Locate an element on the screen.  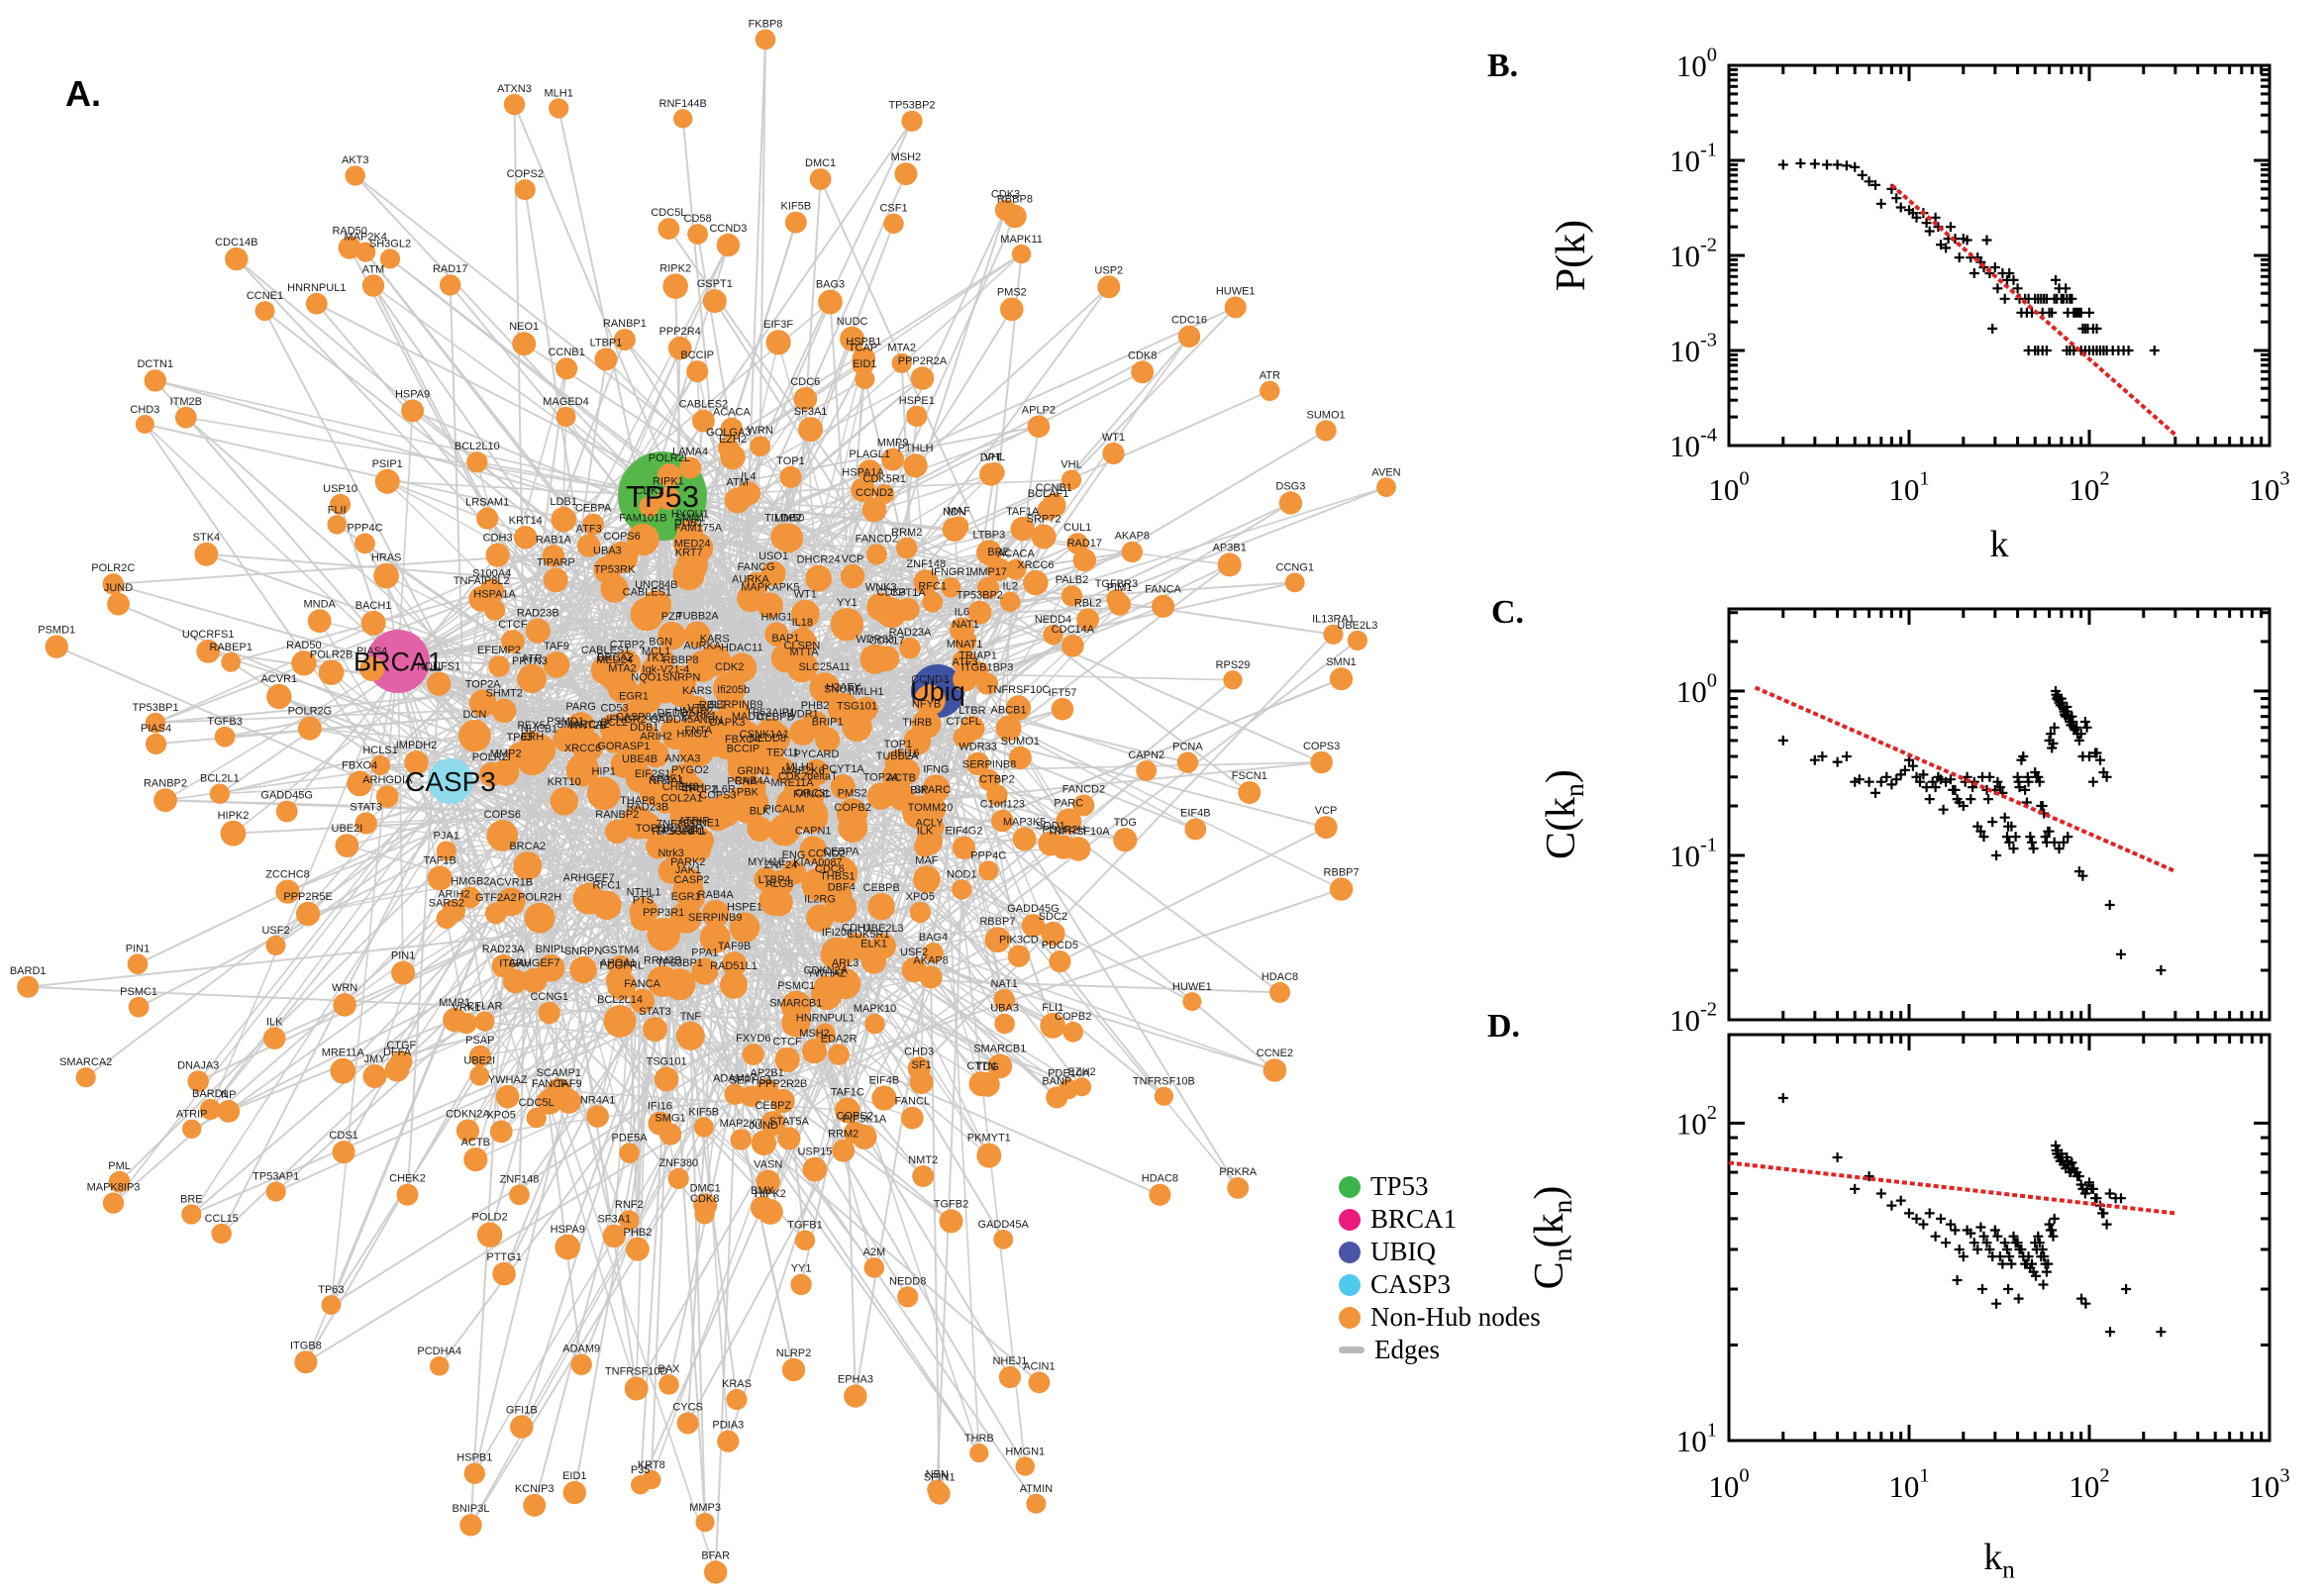
gene-label: IL2 is located at coordinates (1011, 587).